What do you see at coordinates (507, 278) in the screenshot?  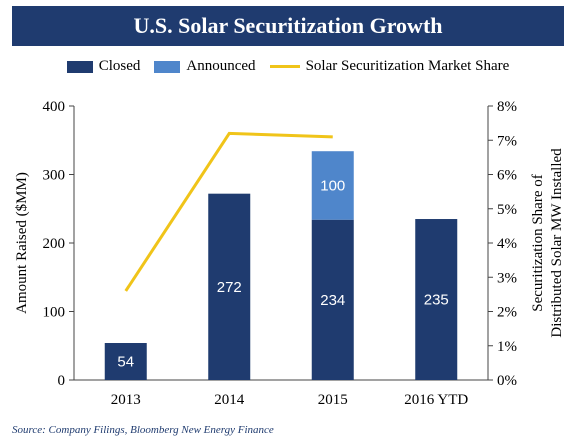 I see `y-tick-label-right: 3%` at bounding box center [507, 278].